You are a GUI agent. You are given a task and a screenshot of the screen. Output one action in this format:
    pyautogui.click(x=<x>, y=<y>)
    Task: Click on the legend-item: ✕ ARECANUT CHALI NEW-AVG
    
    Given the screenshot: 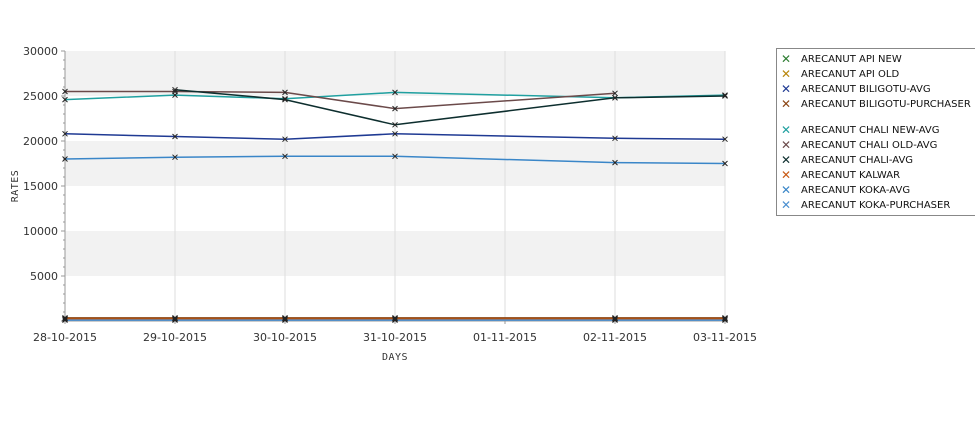 What is the action you would take?
    pyautogui.click(x=878, y=130)
    